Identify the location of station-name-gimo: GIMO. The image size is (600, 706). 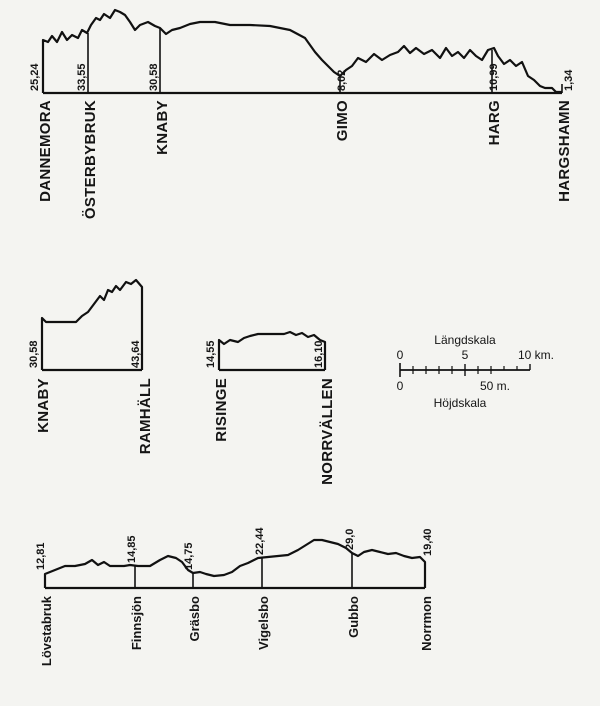
(342, 120).